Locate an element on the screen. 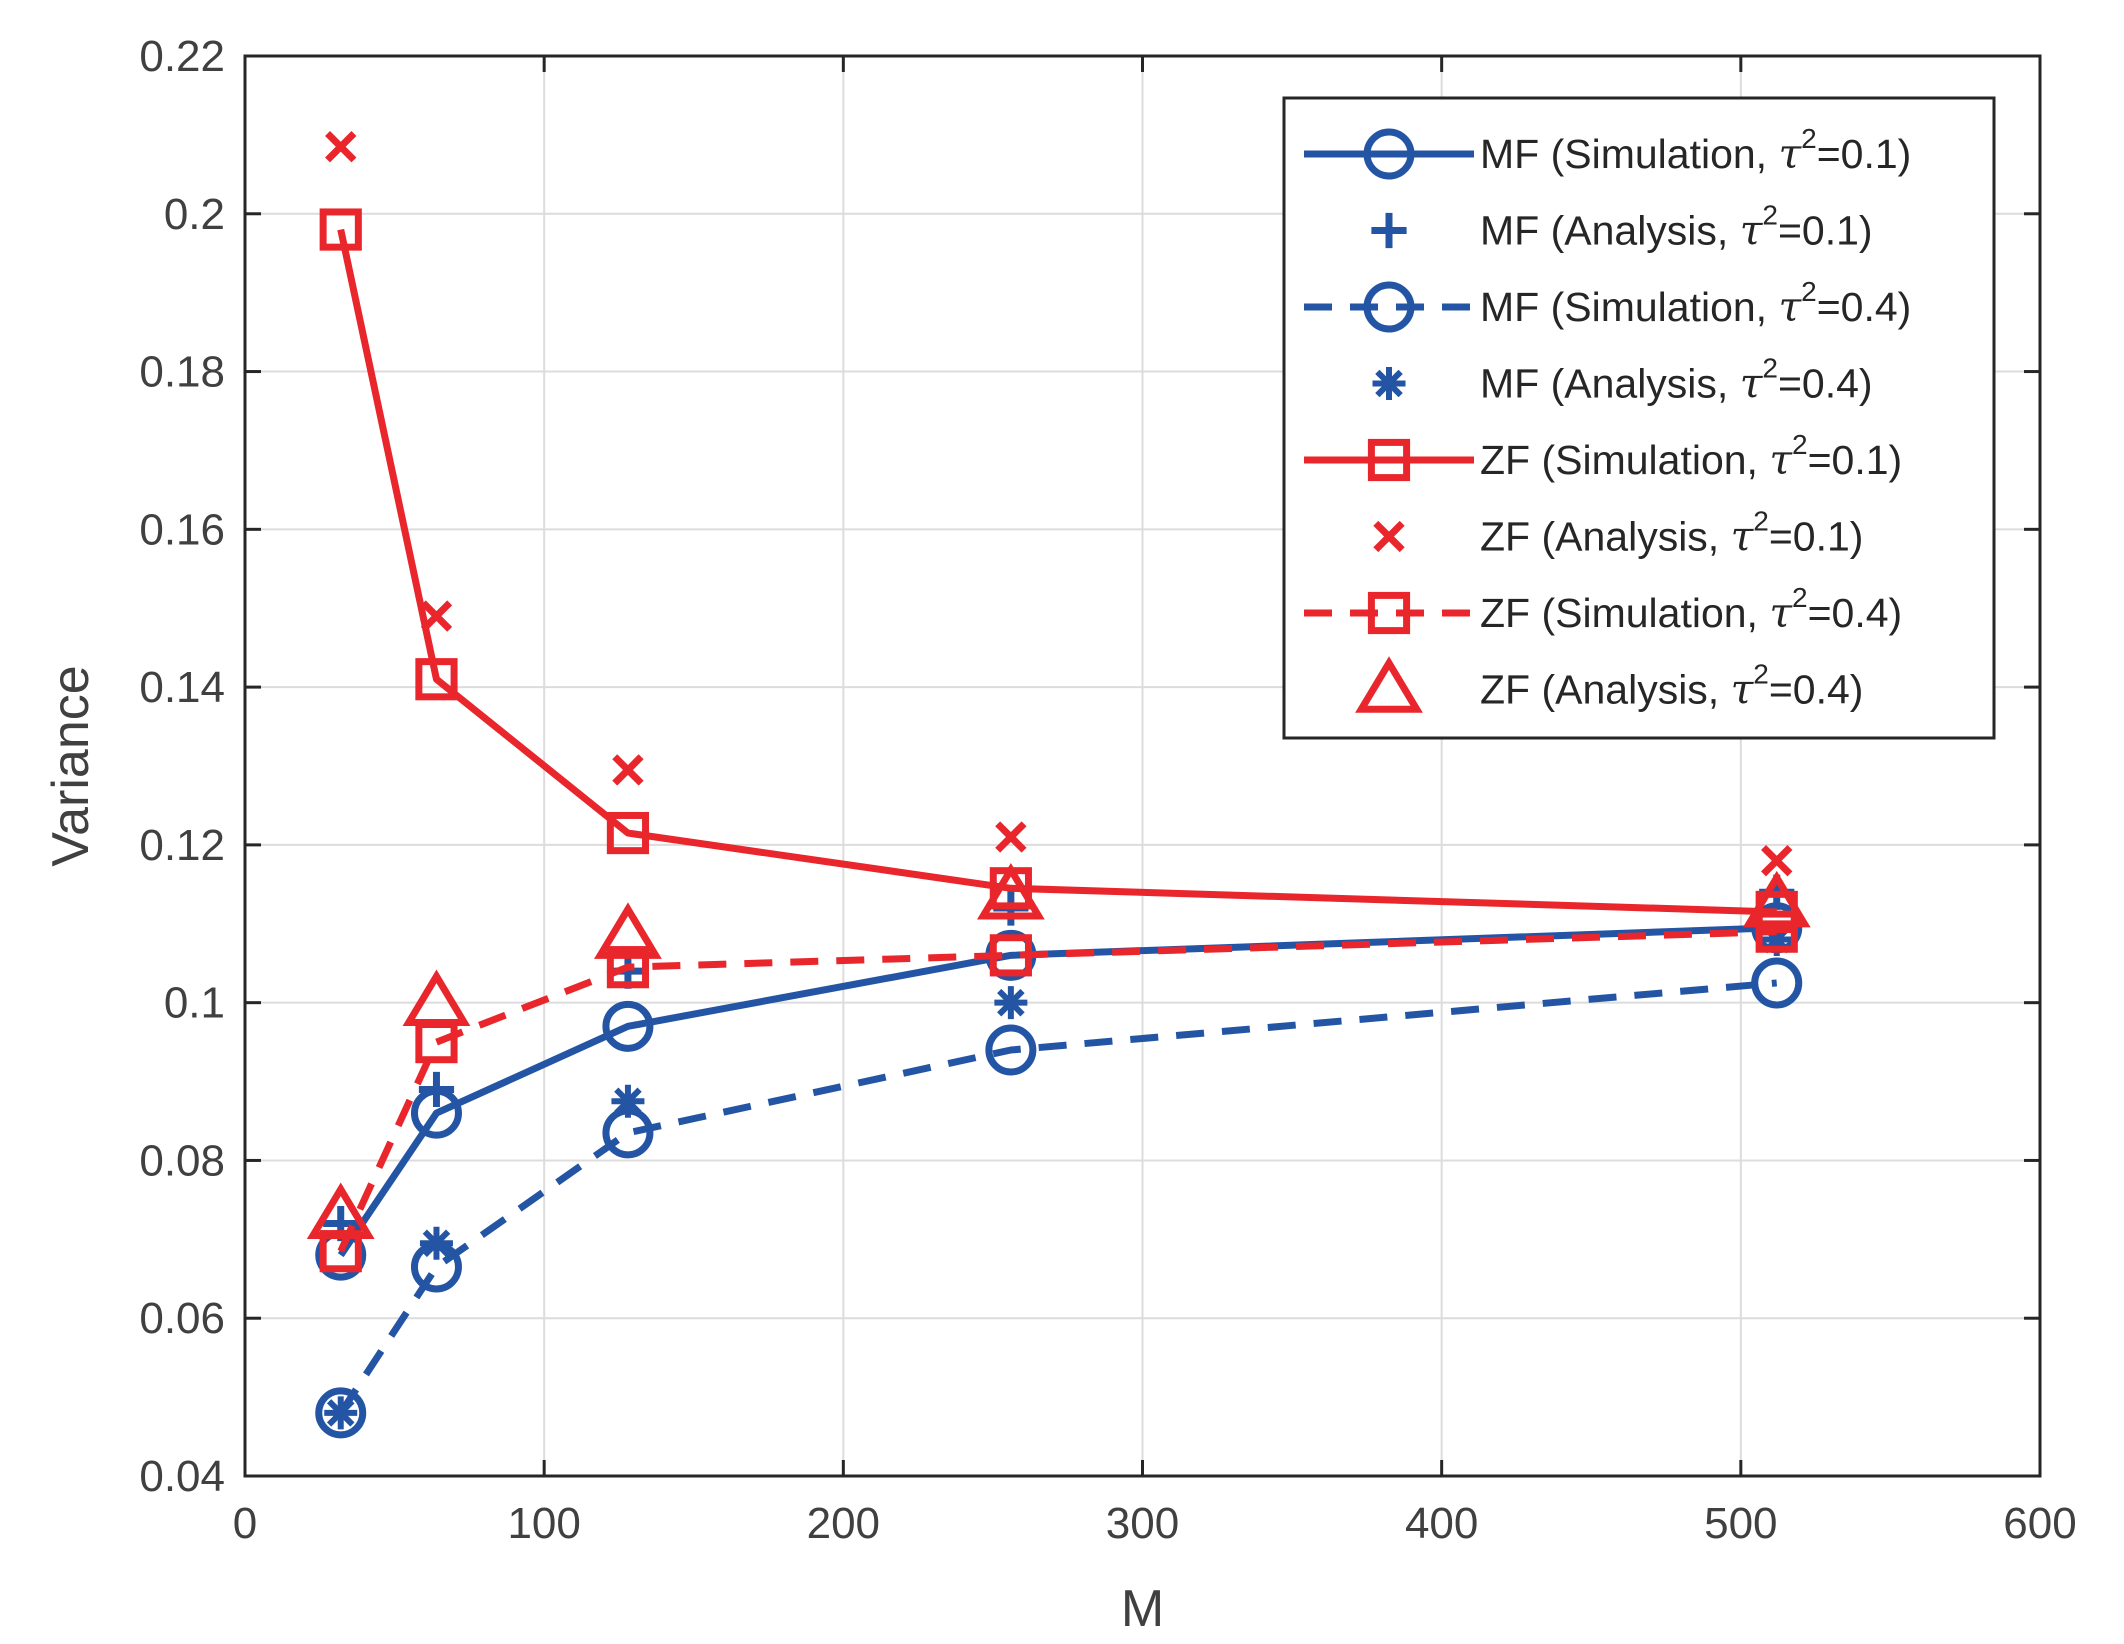 The height and width of the screenshot is (1644, 2124). legend-item: MF (Analysis, τ2=0.4) is located at coordinates (1622, 380).